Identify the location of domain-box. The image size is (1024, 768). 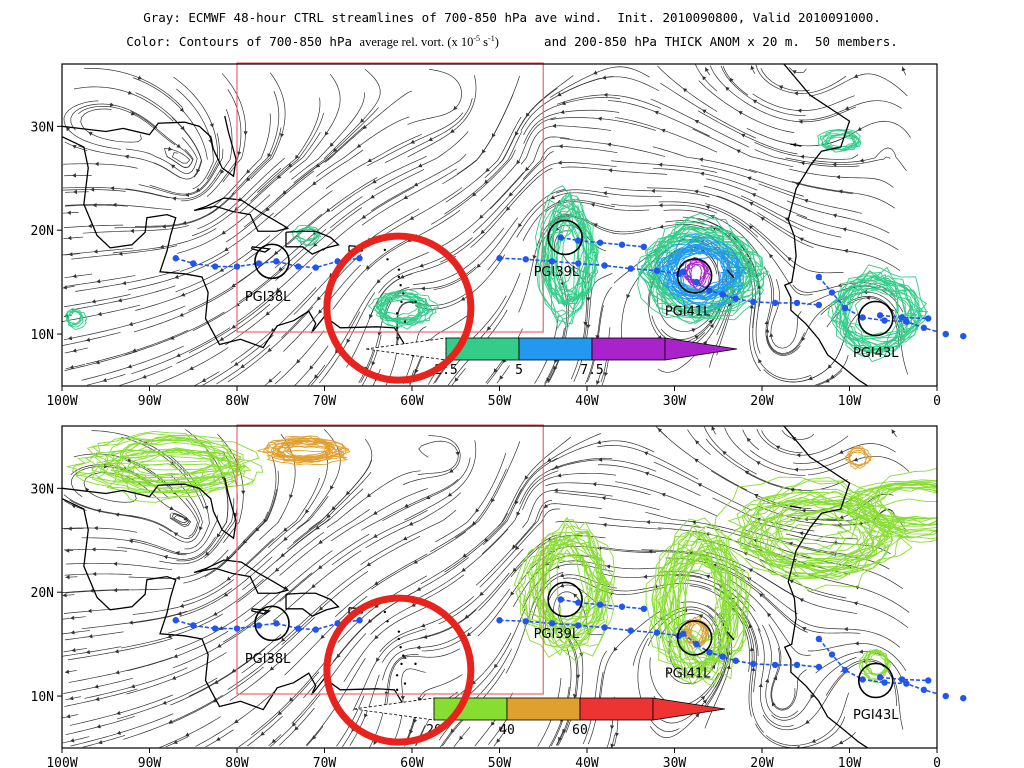
(390, 197).